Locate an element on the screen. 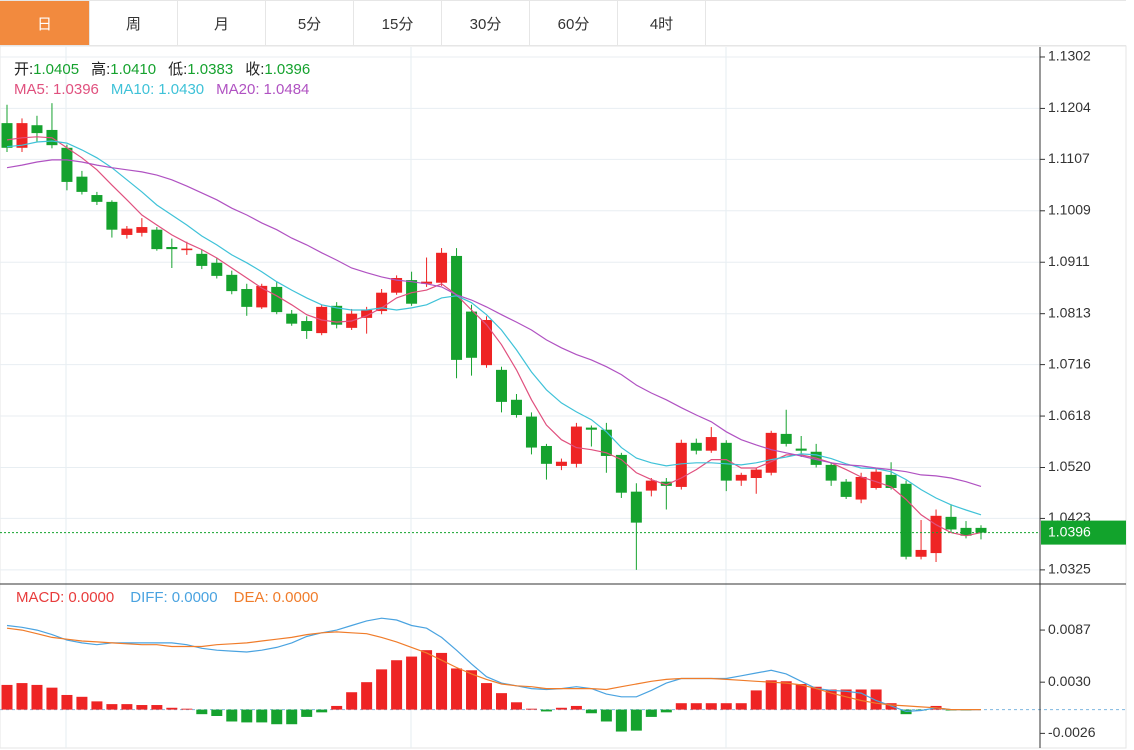 The height and width of the screenshot is (750, 1134). readout-item: 开:1.0405 is located at coordinates (46, 68).